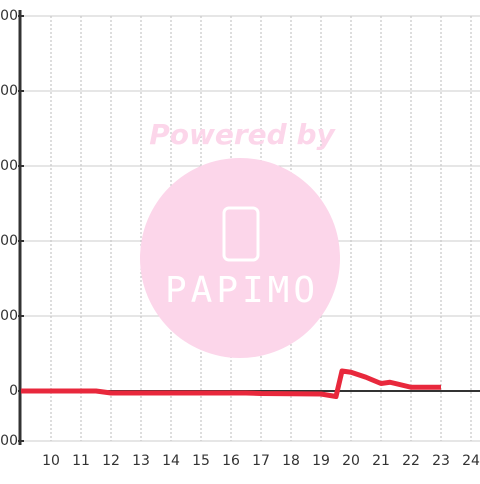 This screenshot has height=484, width=480. I want to click on watermark-phone, so click(241, 234).